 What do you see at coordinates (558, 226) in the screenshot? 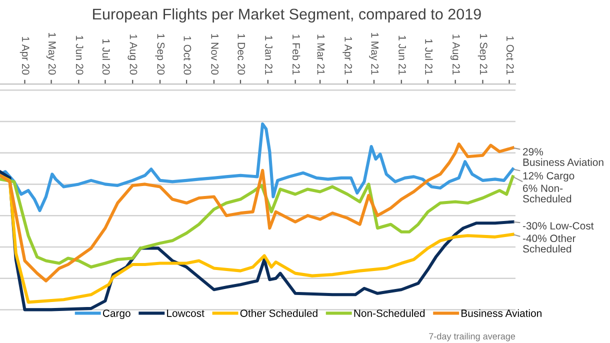
I see `annotation: -30% Low-Cost` at bounding box center [558, 226].